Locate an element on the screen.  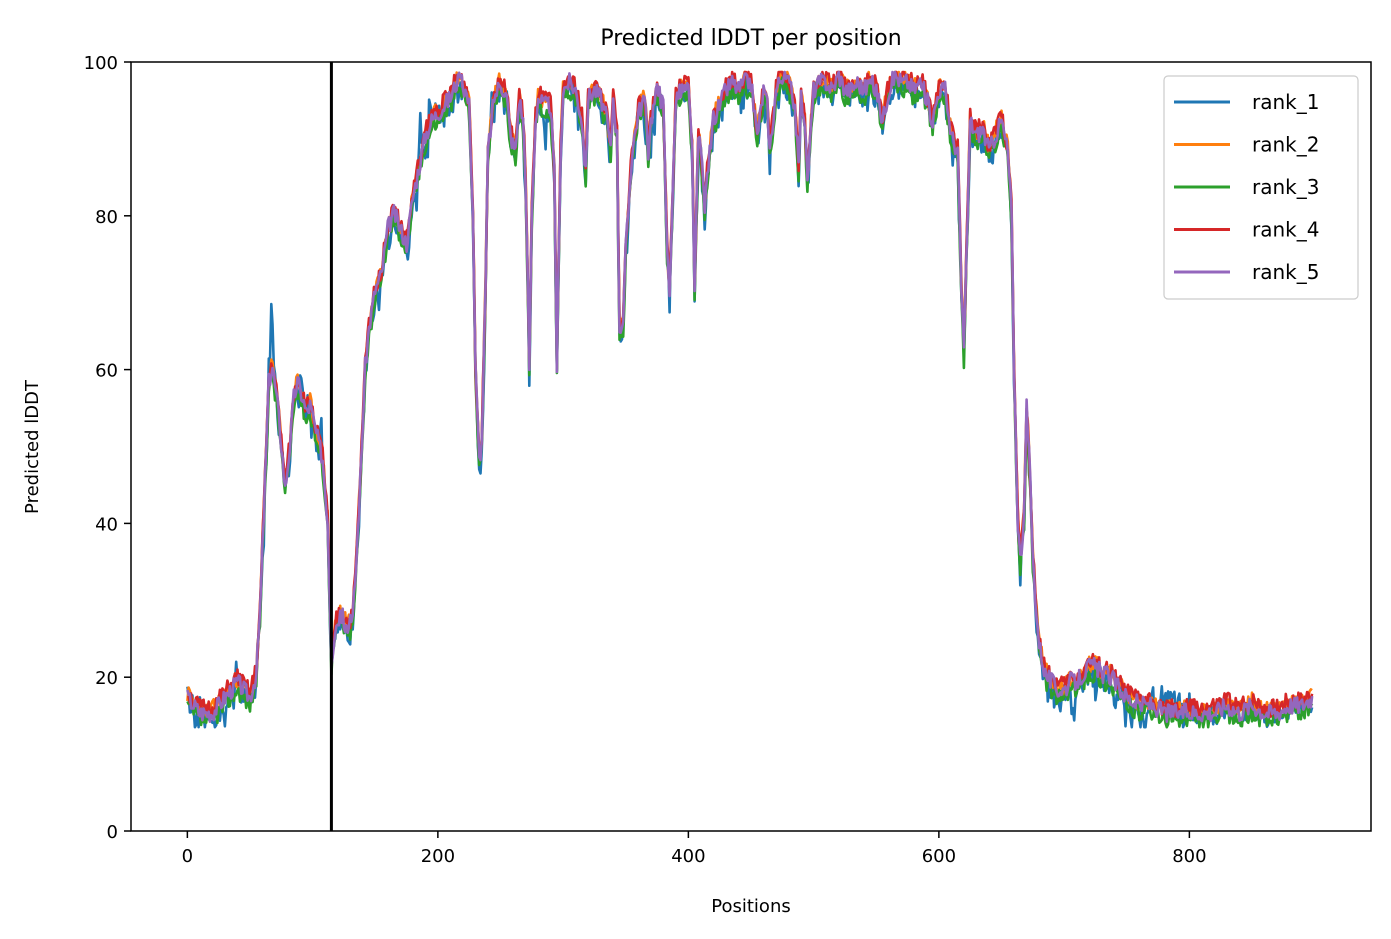
legend-label-rank_2: rank_2 is located at coordinates (1285, 145).